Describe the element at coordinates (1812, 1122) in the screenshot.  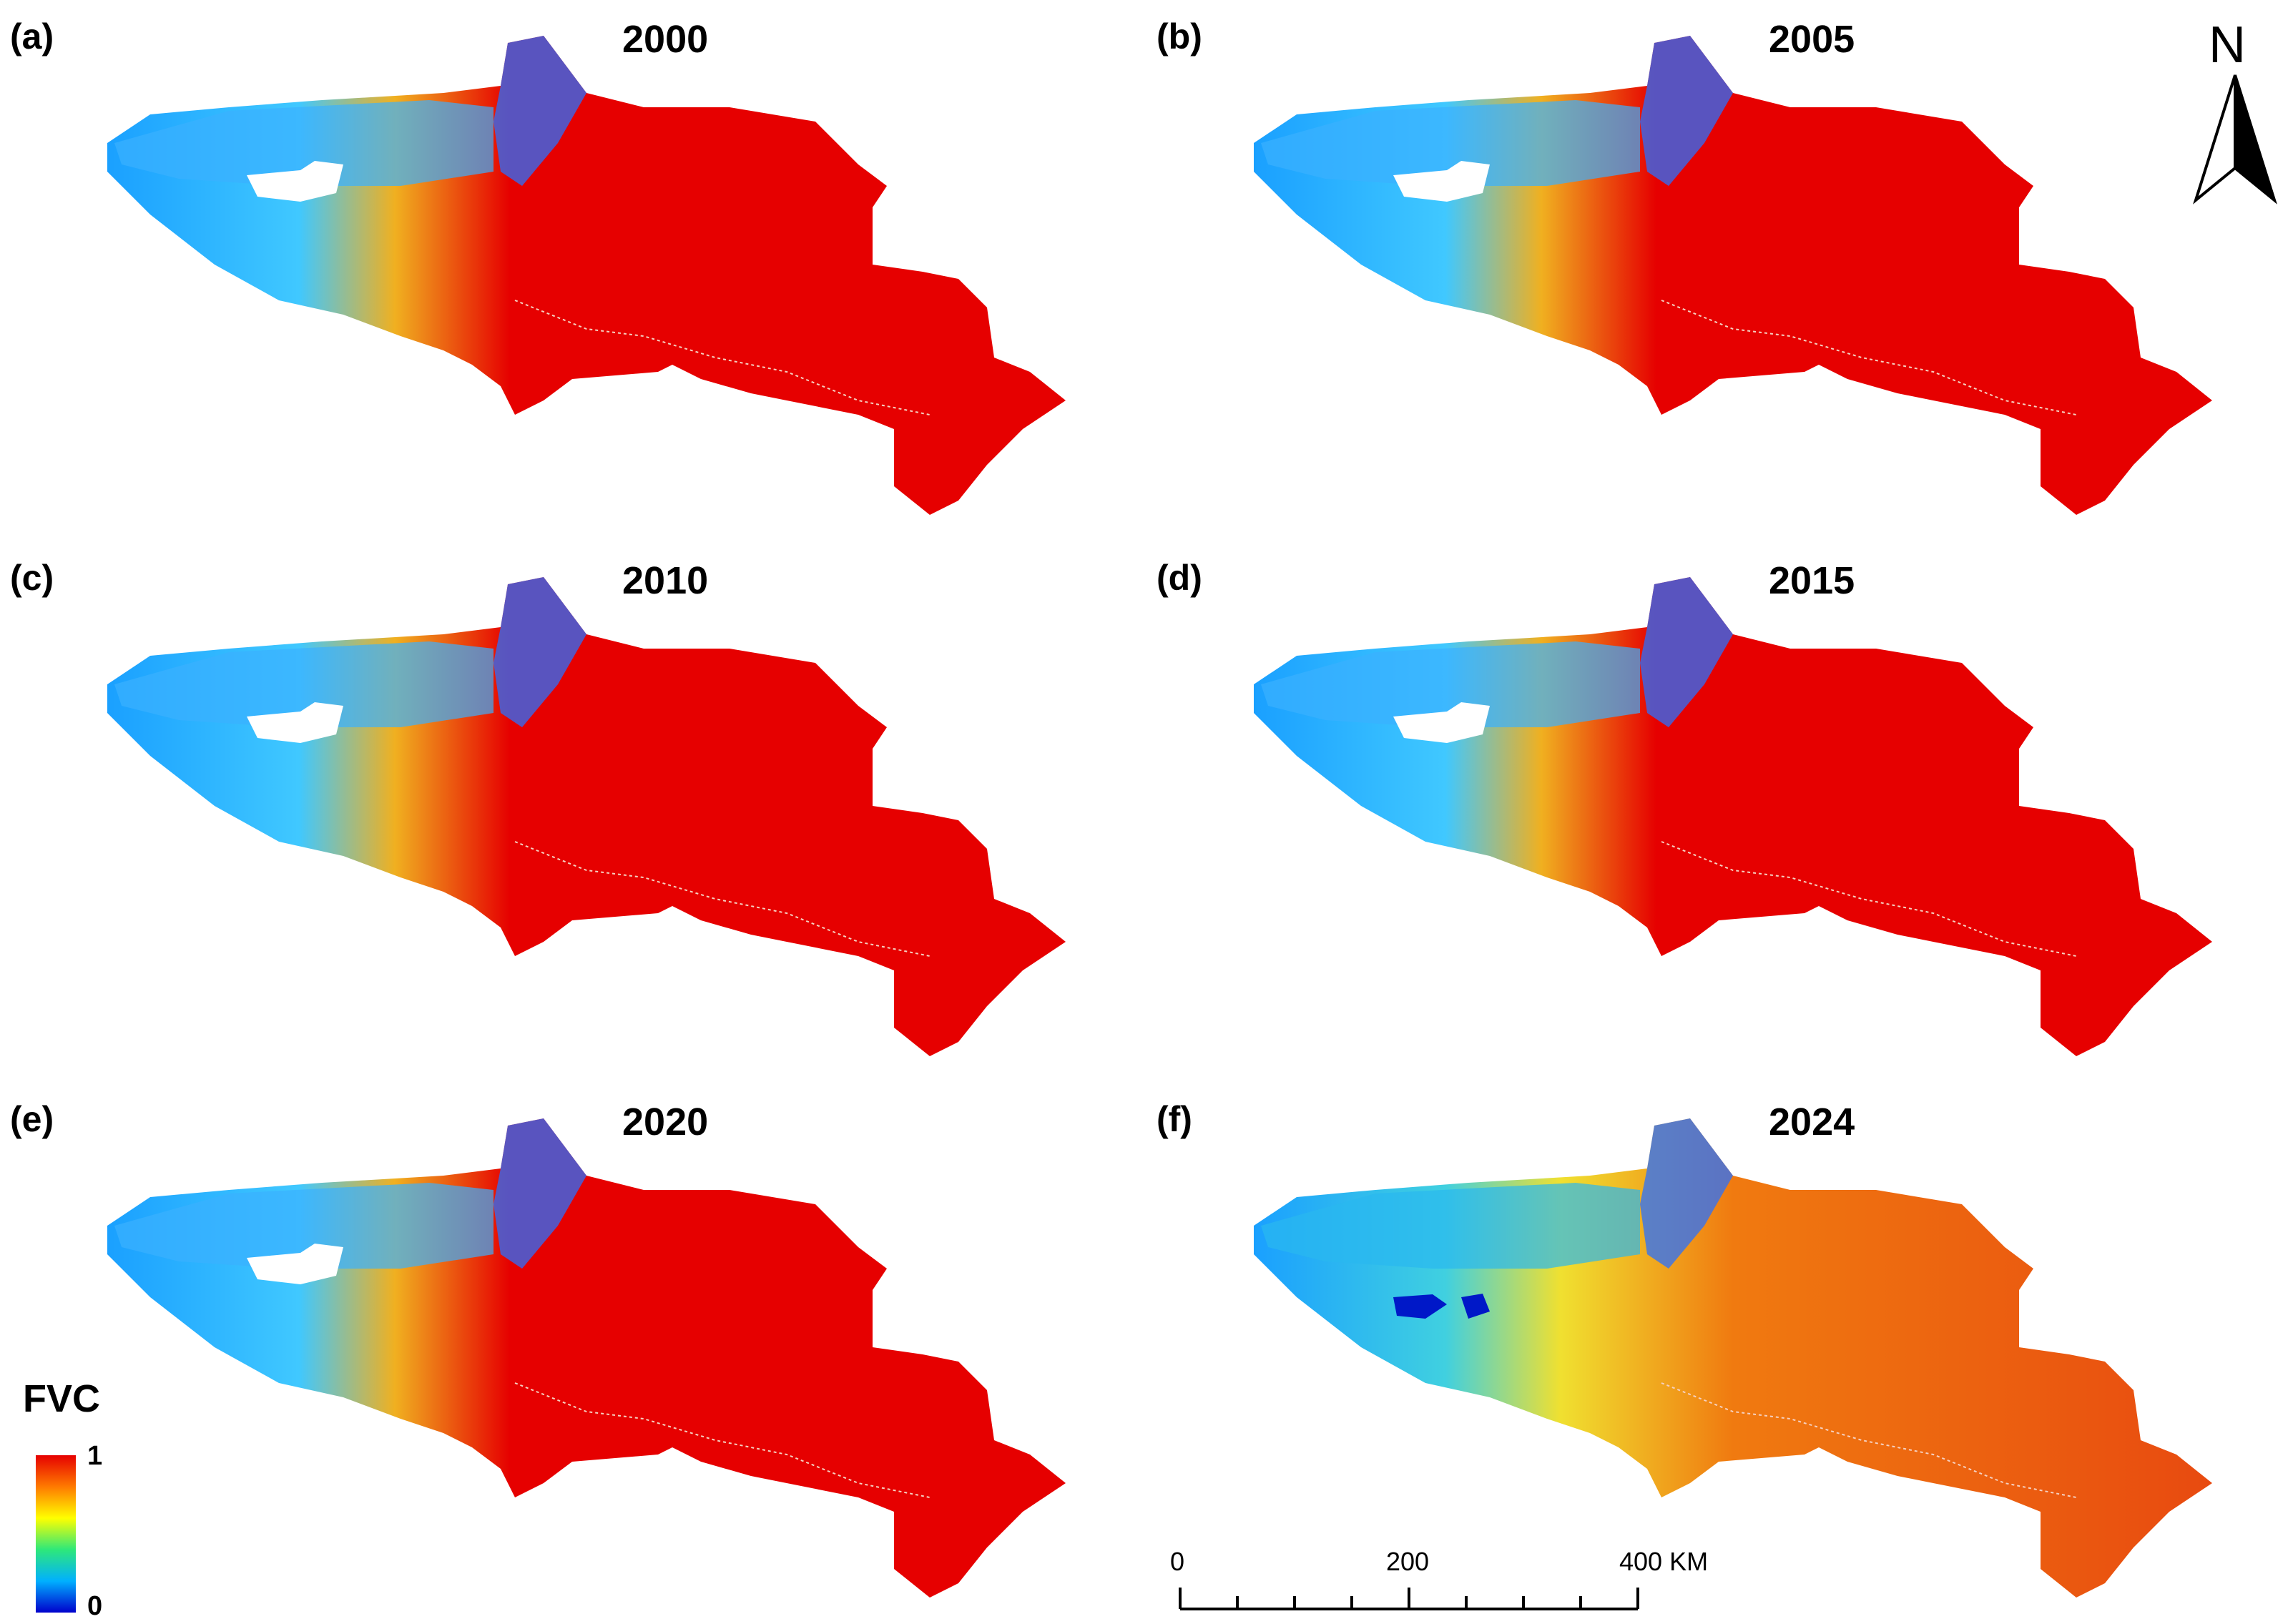
I see `panel-year-title: 2024` at that location.